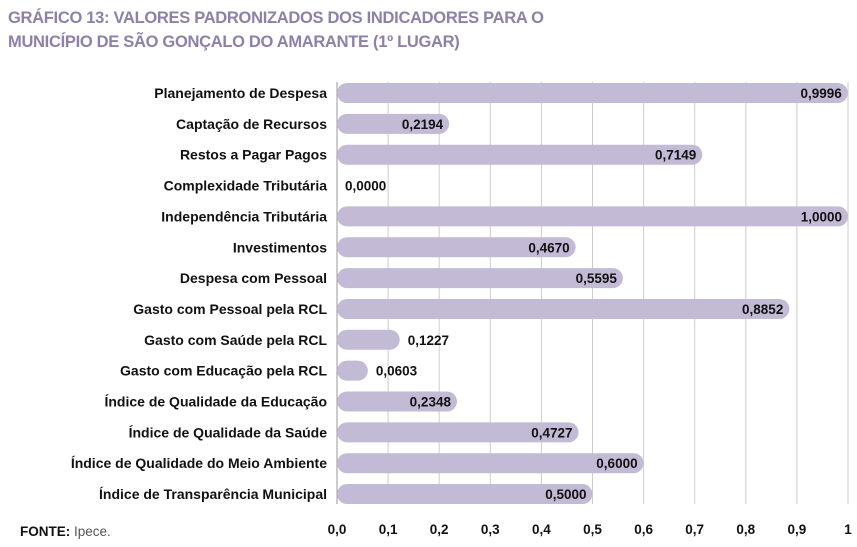 The height and width of the screenshot is (547, 857). Describe the element at coordinates (246, 186) in the screenshot. I see `category-label: Complexidade Tributária` at that location.